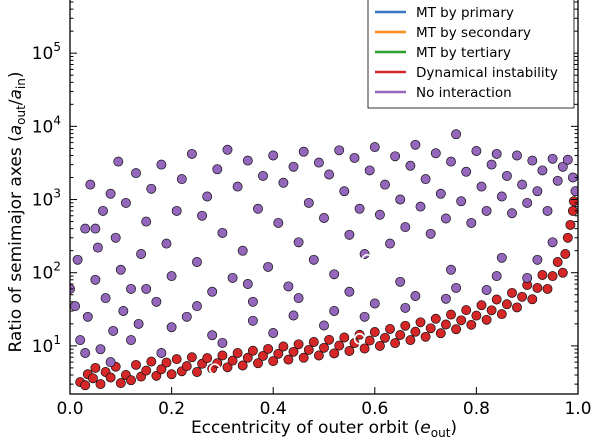 The image size is (598, 443). Describe the element at coordinates (46, 199) in the screenshot. I see `y-tick-label: 10³` at that location.